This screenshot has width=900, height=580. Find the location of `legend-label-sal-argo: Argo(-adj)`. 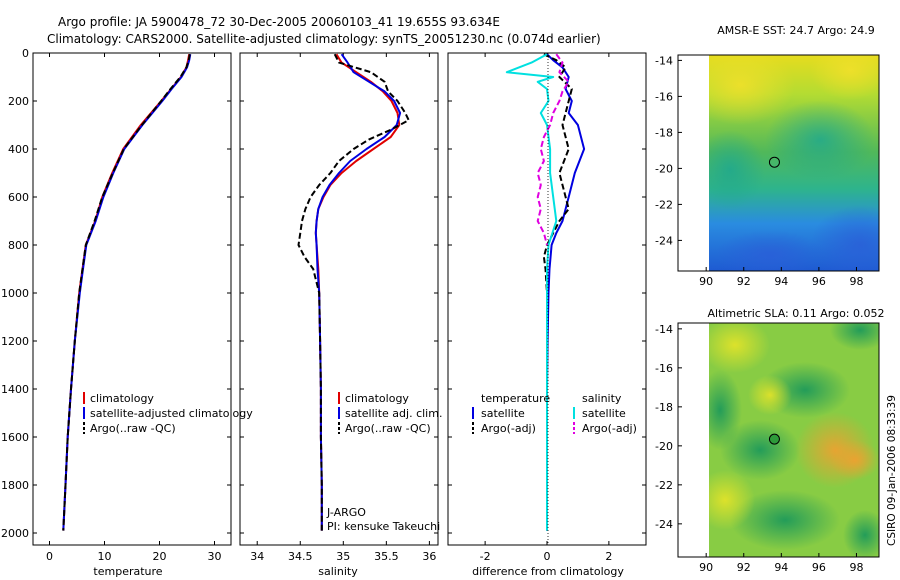

legend-label-sal-argo: Argo(-adj) is located at coordinates (609, 428).